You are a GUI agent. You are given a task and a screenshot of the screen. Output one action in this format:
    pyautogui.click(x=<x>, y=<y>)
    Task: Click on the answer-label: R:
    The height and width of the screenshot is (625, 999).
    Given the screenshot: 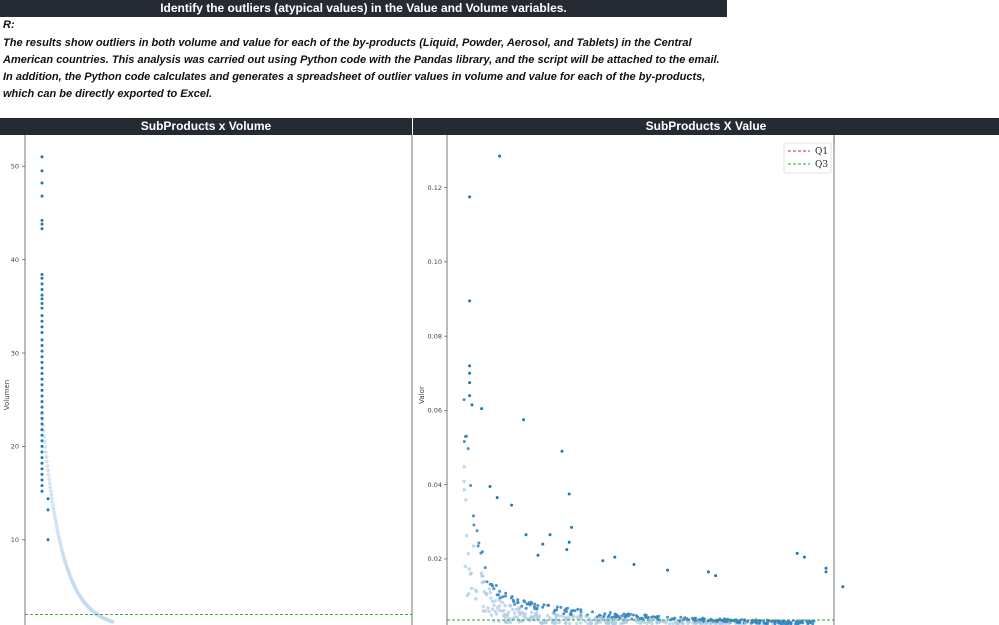 What is the action you would take?
    pyautogui.click(x=9, y=25)
    